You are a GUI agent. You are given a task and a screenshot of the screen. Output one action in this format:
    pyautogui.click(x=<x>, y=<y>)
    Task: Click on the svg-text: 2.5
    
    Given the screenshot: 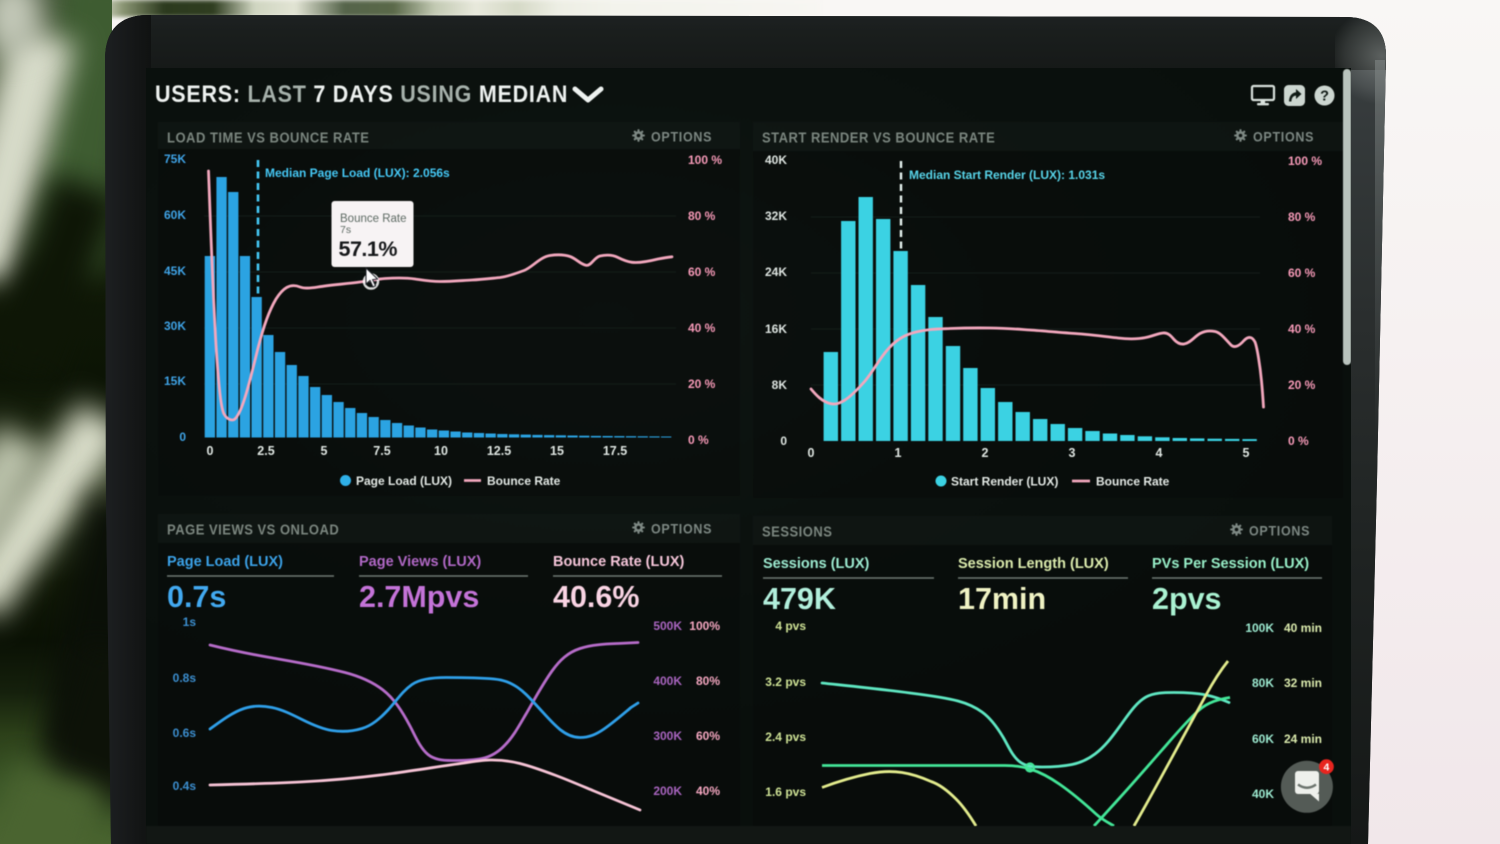 What is the action you would take?
    pyautogui.click(x=265, y=451)
    